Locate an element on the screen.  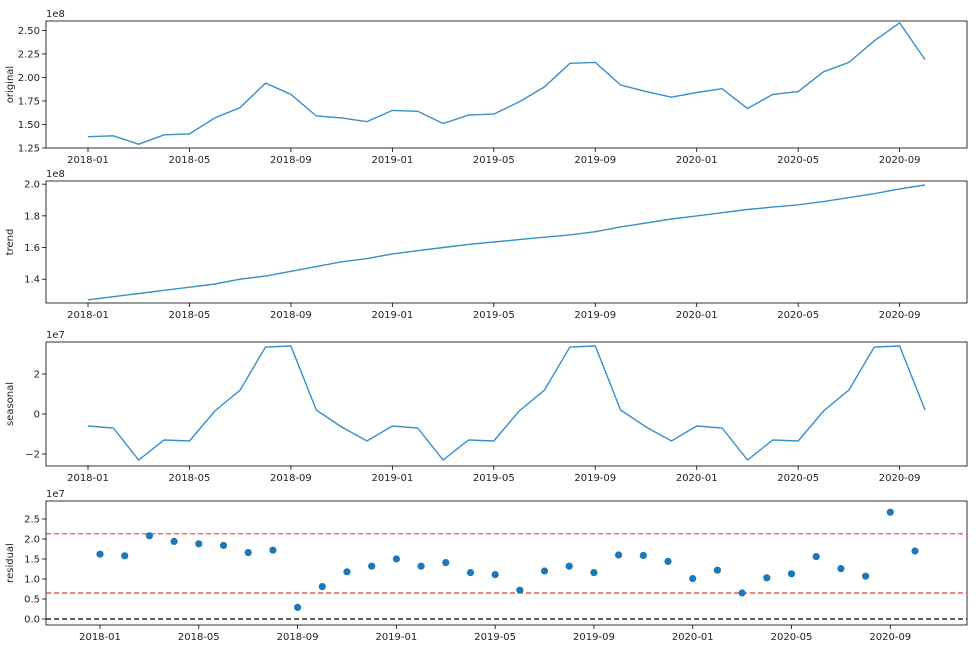
y-tick-label: 1.0 is located at coordinates (32, 580).